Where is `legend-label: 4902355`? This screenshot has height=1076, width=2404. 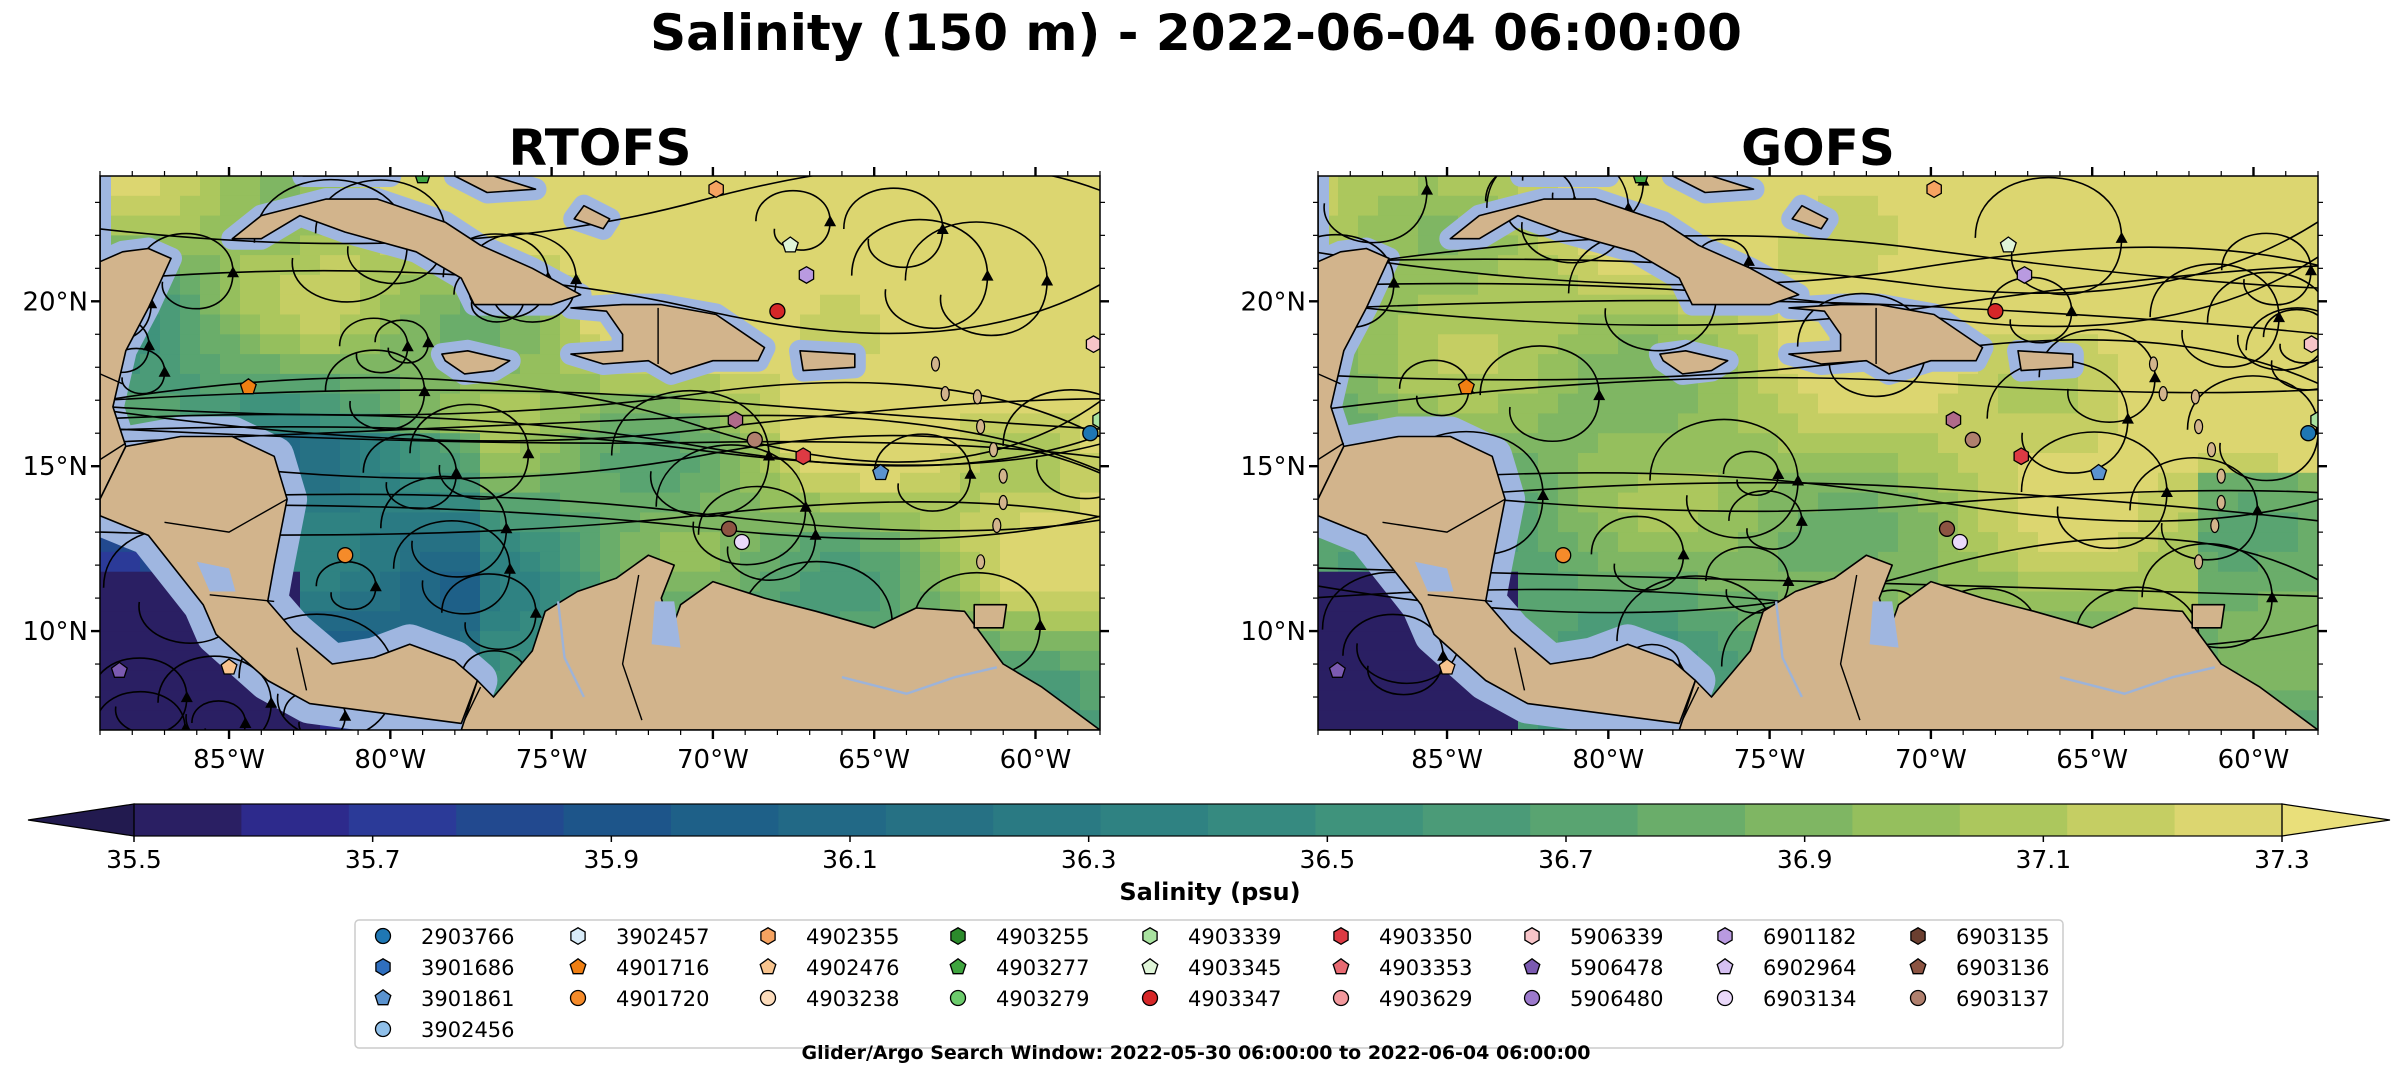
legend-label: 4902355 is located at coordinates (853, 937).